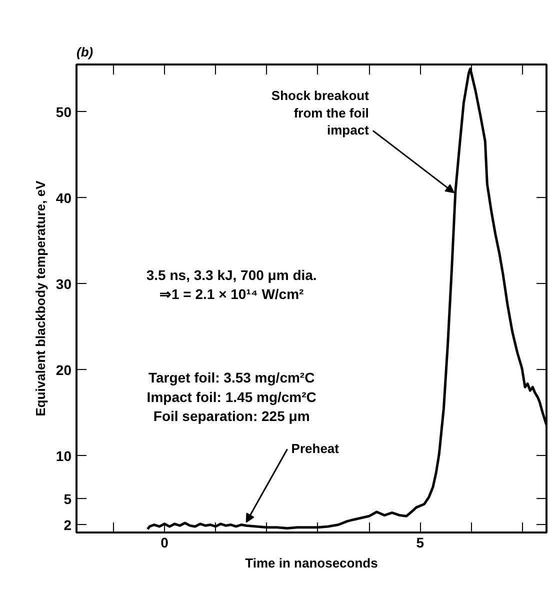  I want to click on y-tick-label: 5, so click(68, 498).